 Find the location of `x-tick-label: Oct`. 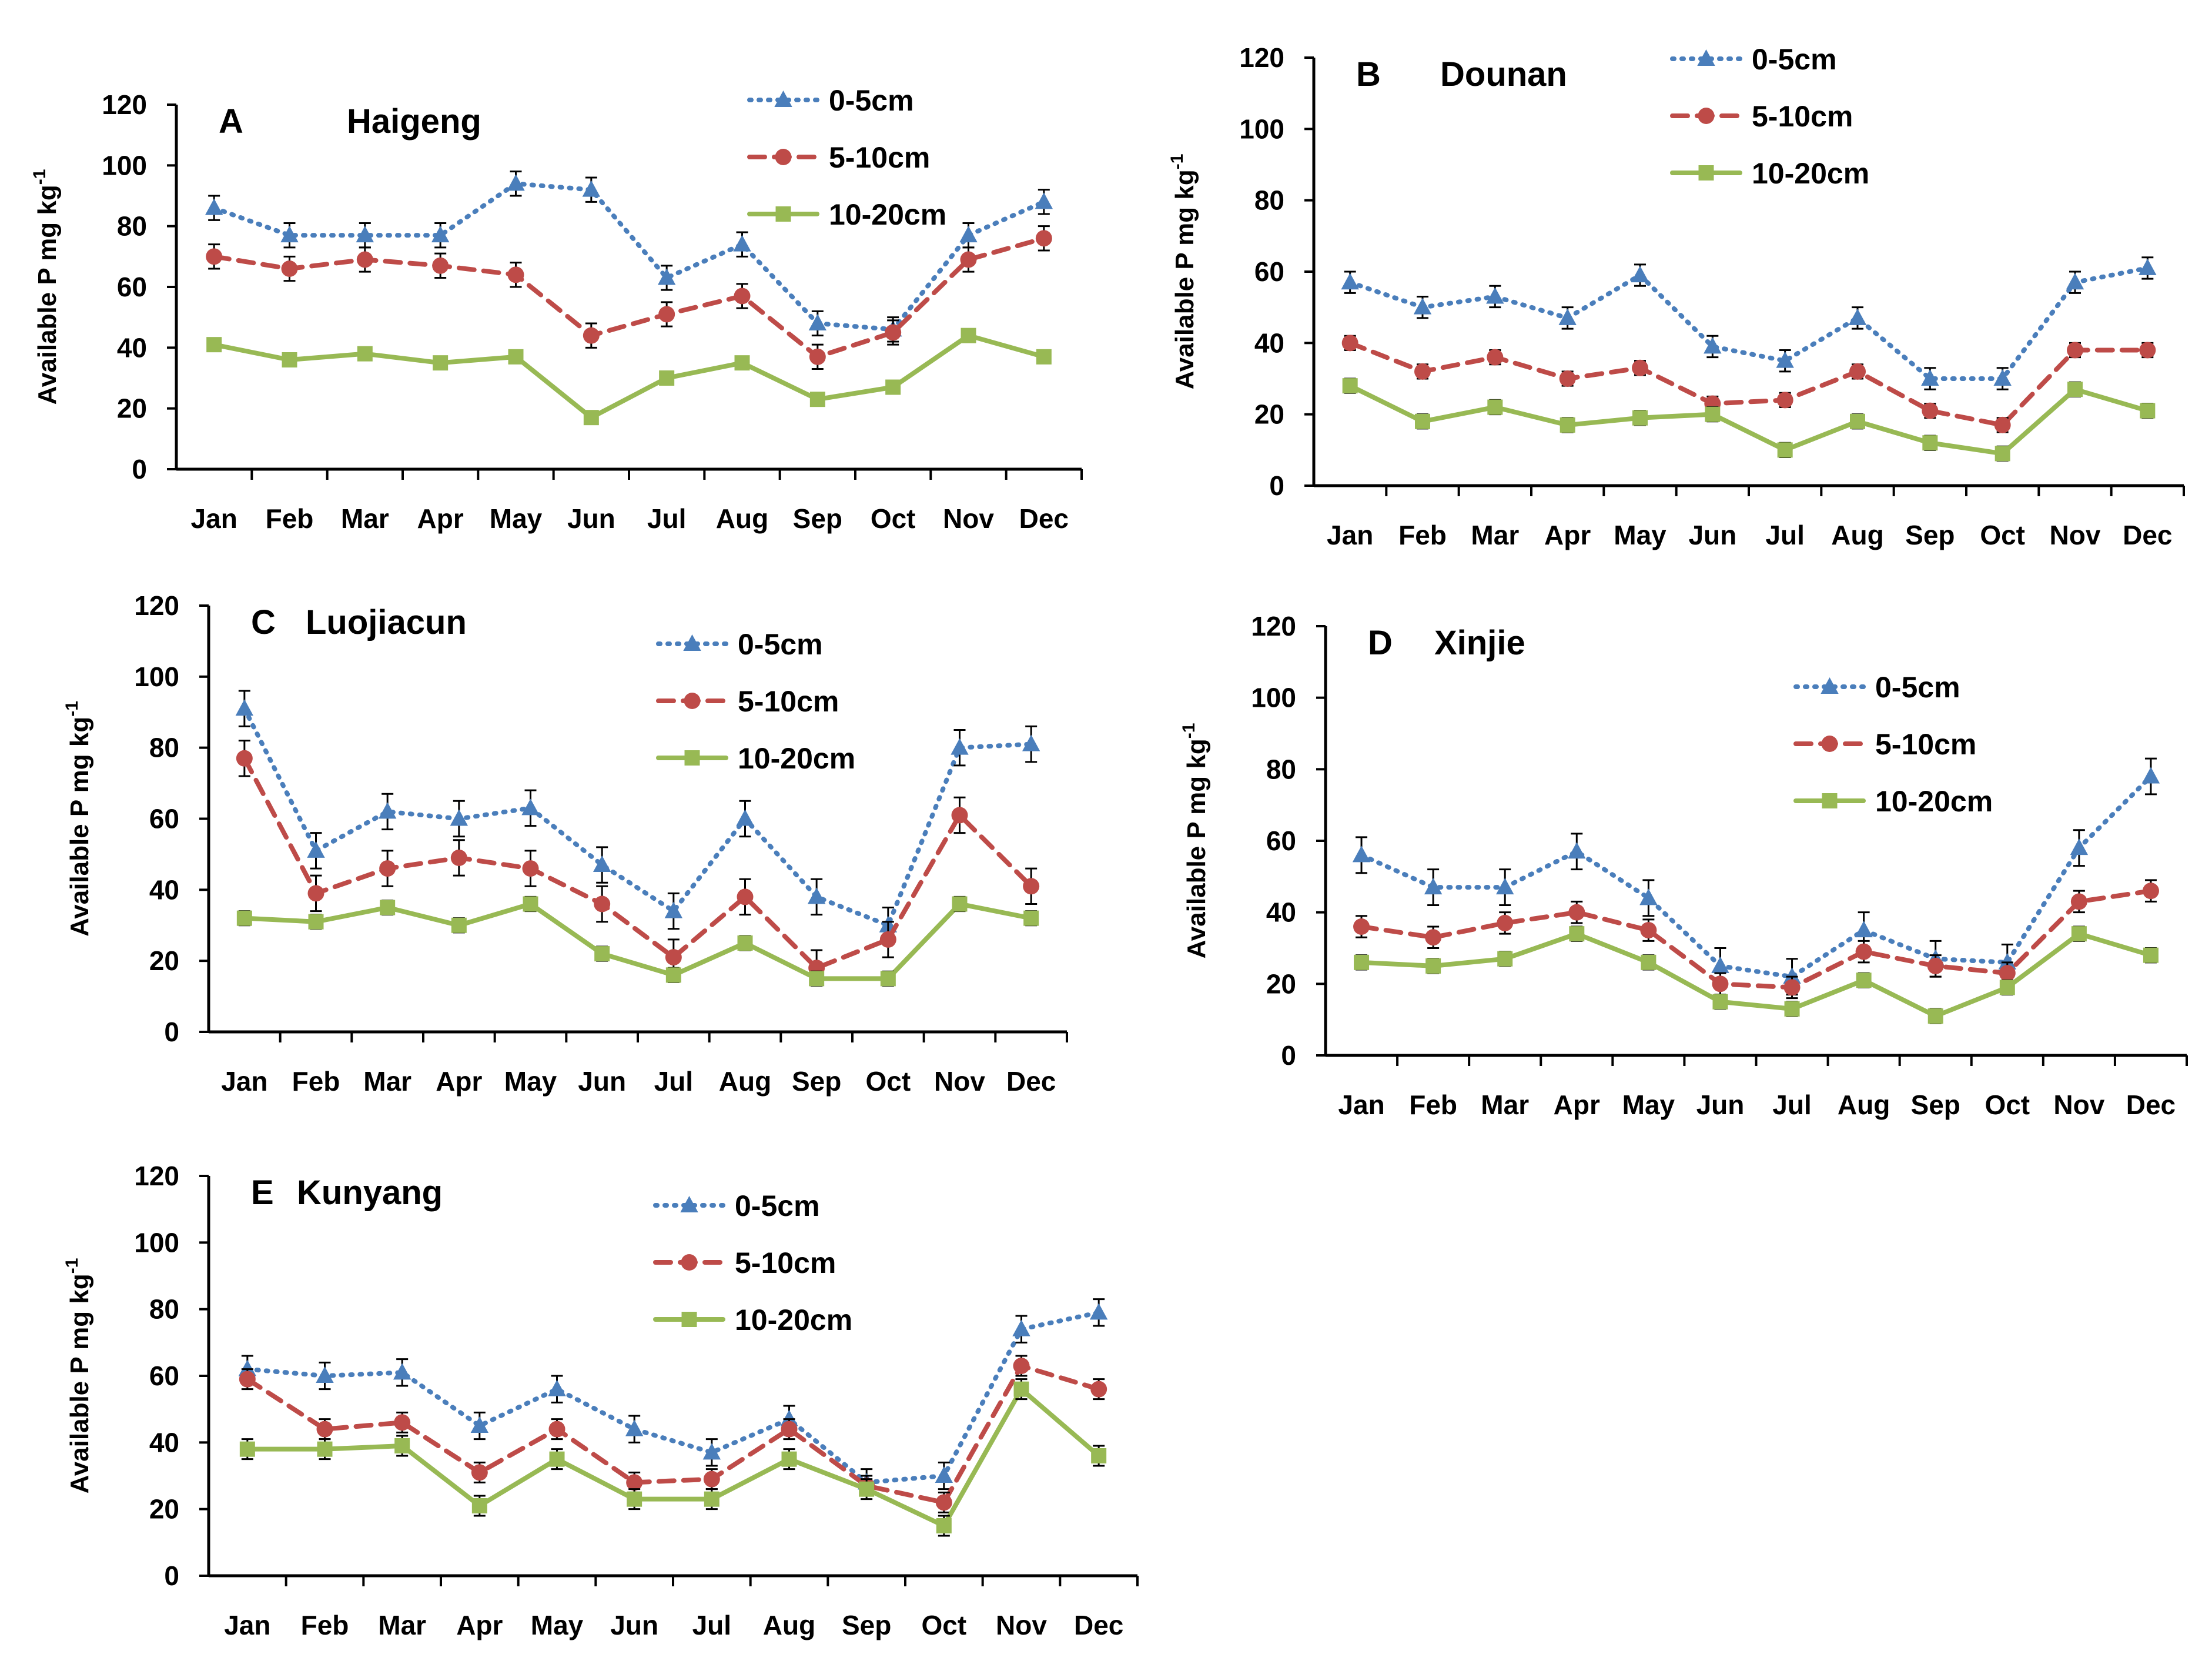

x-tick-label: Oct is located at coordinates (893, 518).